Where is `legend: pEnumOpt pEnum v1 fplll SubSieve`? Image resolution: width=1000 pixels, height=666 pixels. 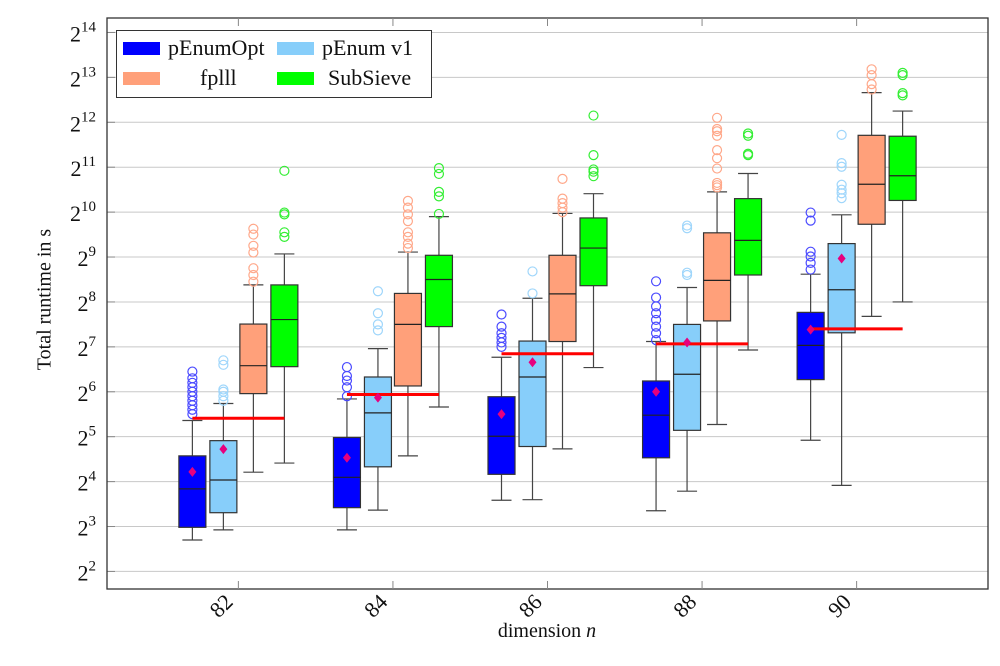 legend: pEnumOpt pEnum v1 fplll SubSieve is located at coordinates (274, 64).